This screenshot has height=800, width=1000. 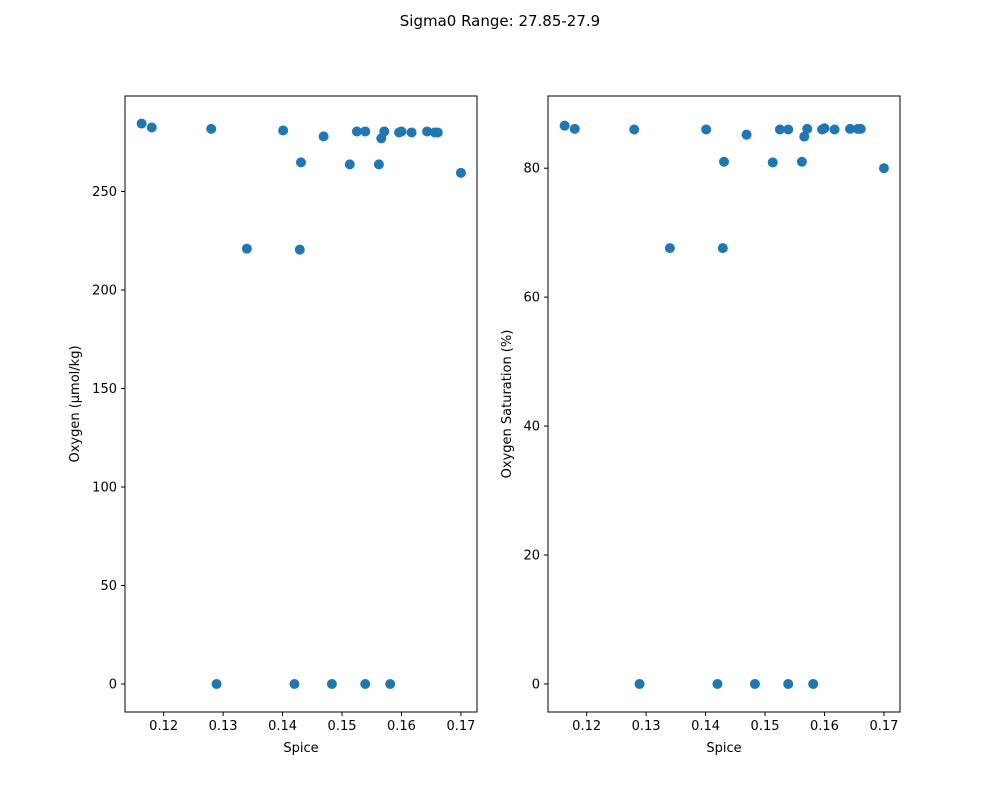 I want to click on y-tick-label: 200, so click(x=104, y=291).